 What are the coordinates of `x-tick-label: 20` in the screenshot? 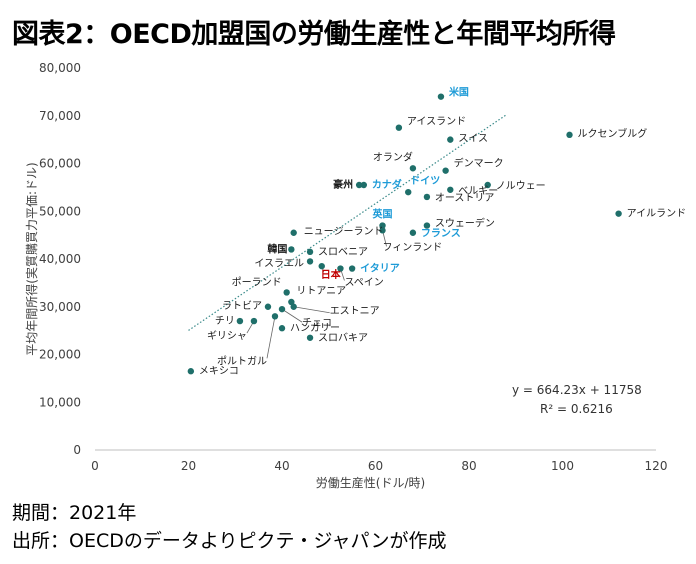 It's located at (188, 466).